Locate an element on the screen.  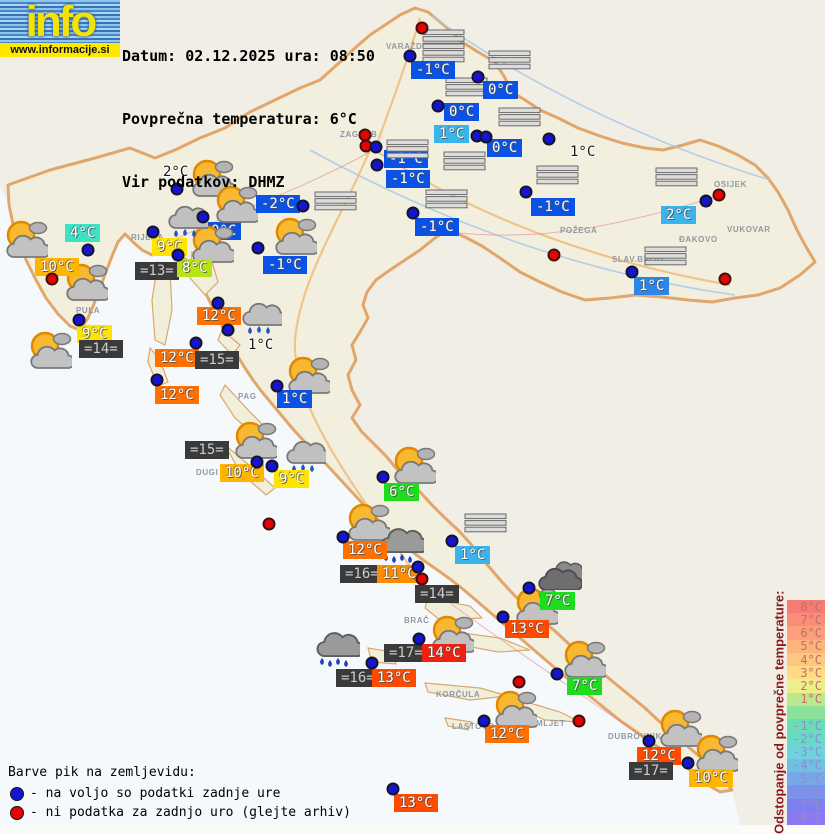
deviation-label: =13= is located at coordinates (157, 271).